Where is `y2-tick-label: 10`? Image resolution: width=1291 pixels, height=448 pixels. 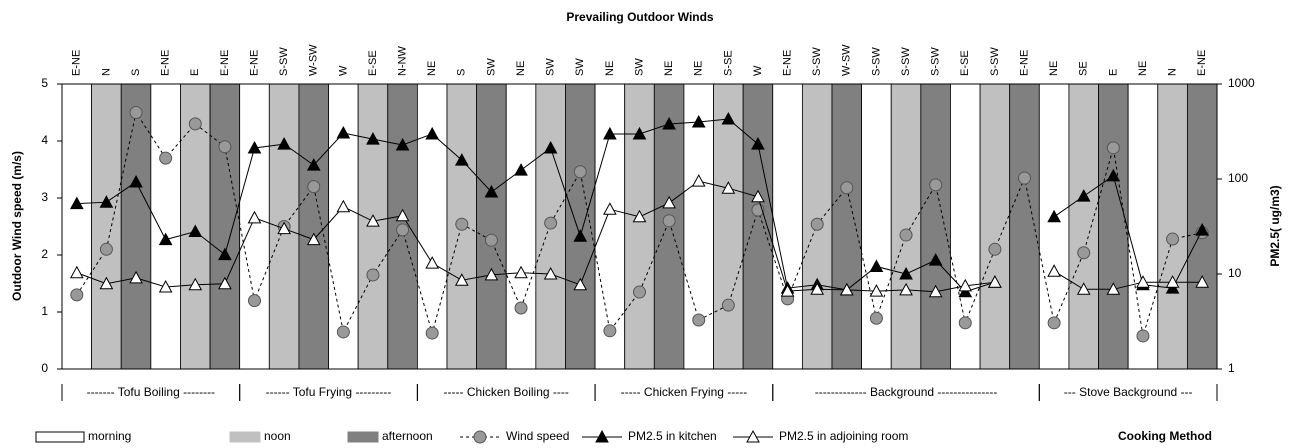 y2-tick-label: 10 is located at coordinates (1235, 273).